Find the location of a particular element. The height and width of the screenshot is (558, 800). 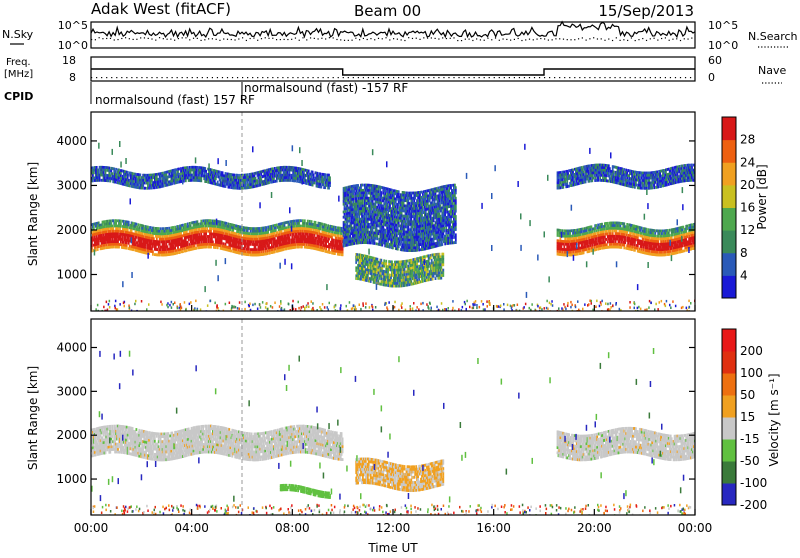

noise-left-tick-top: 10^5 is located at coordinates (73, 25).